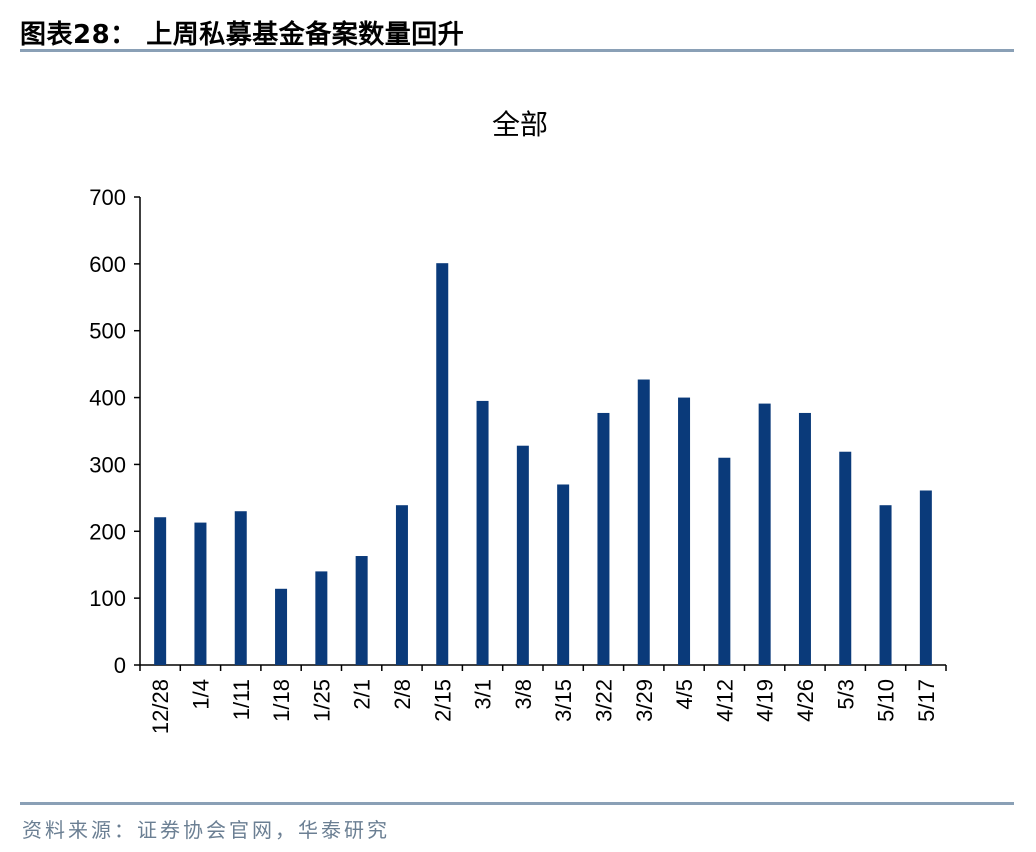 The height and width of the screenshot is (852, 1036). I want to click on header-divider, so click(517, 50).